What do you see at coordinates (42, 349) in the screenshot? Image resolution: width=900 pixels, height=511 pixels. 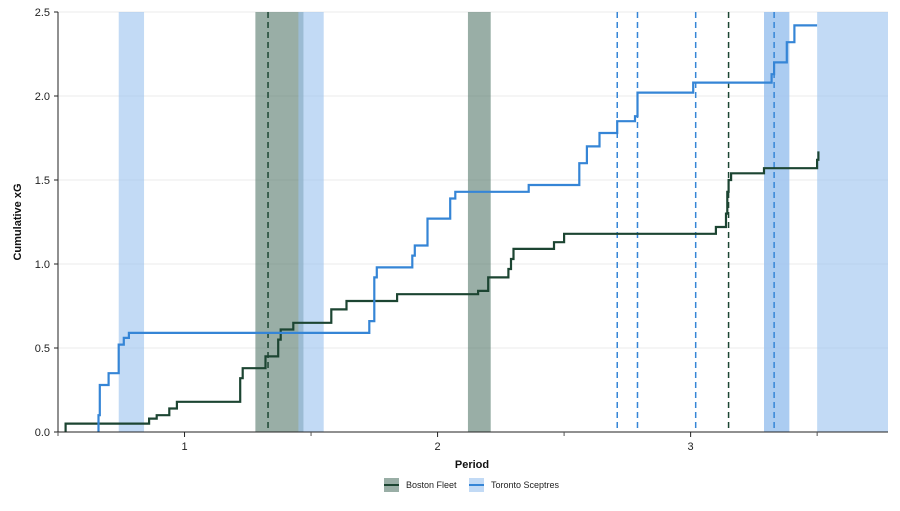 I see `y-tick-label: 0.5` at bounding box center [42, 349].